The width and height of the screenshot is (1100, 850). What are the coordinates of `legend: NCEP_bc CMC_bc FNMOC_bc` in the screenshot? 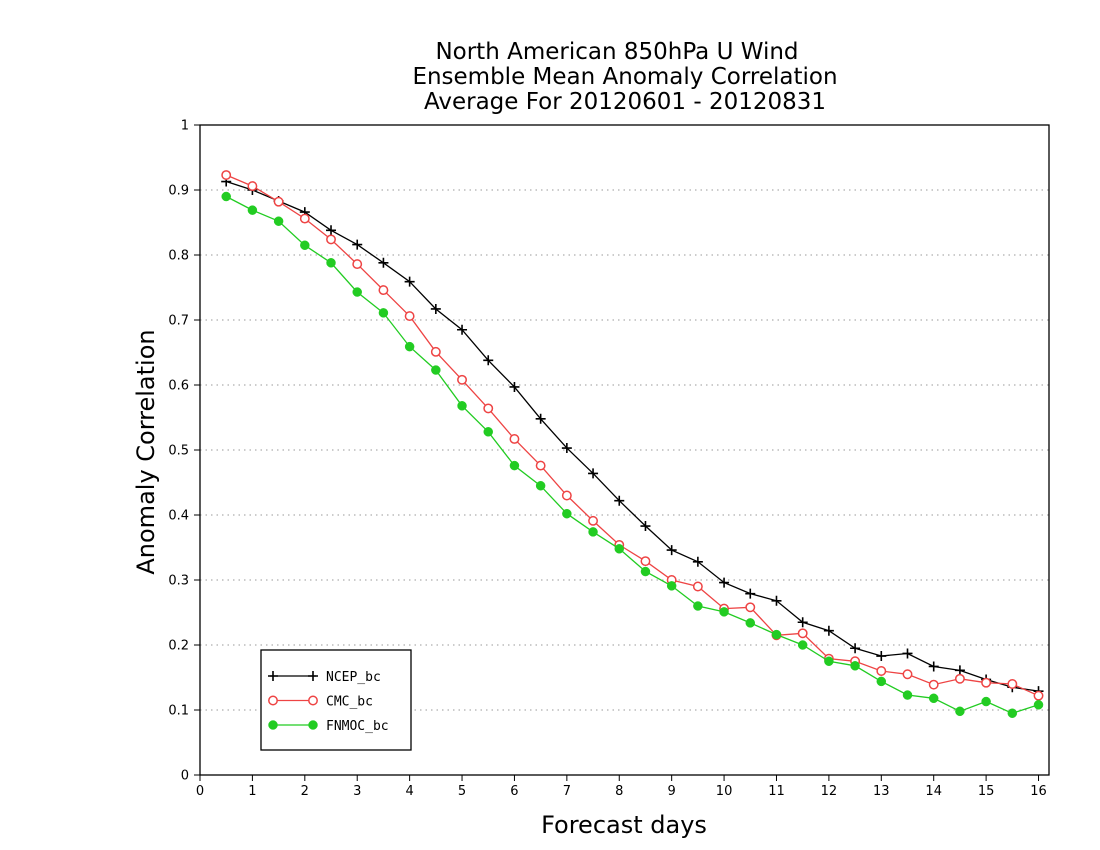 It's located at (336, 700).